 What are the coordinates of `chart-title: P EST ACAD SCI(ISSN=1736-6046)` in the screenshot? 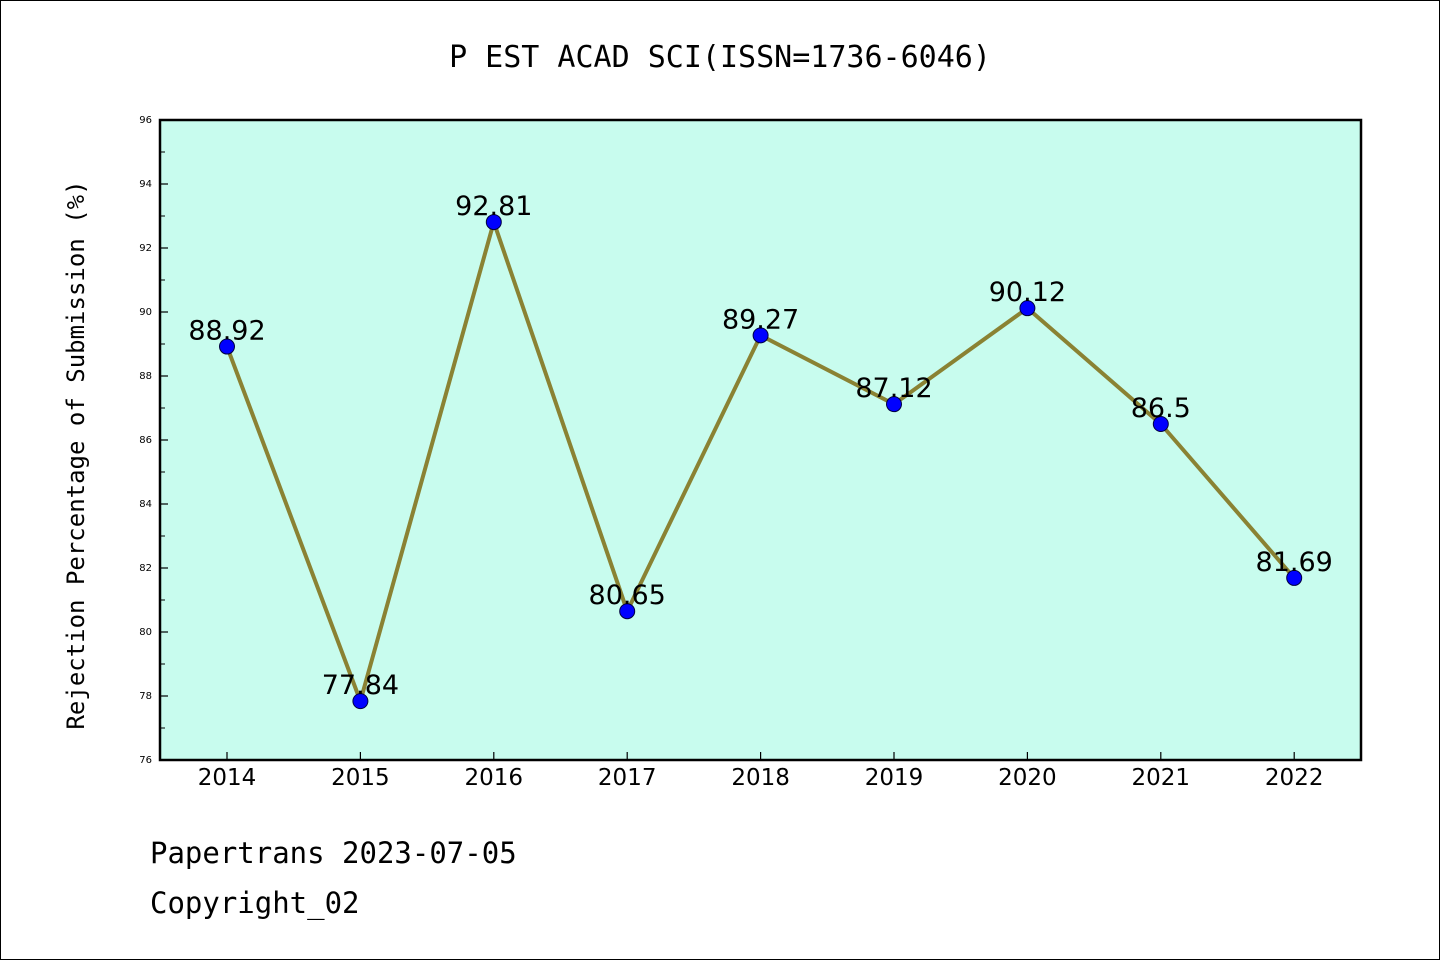 It's located at (720, 57).